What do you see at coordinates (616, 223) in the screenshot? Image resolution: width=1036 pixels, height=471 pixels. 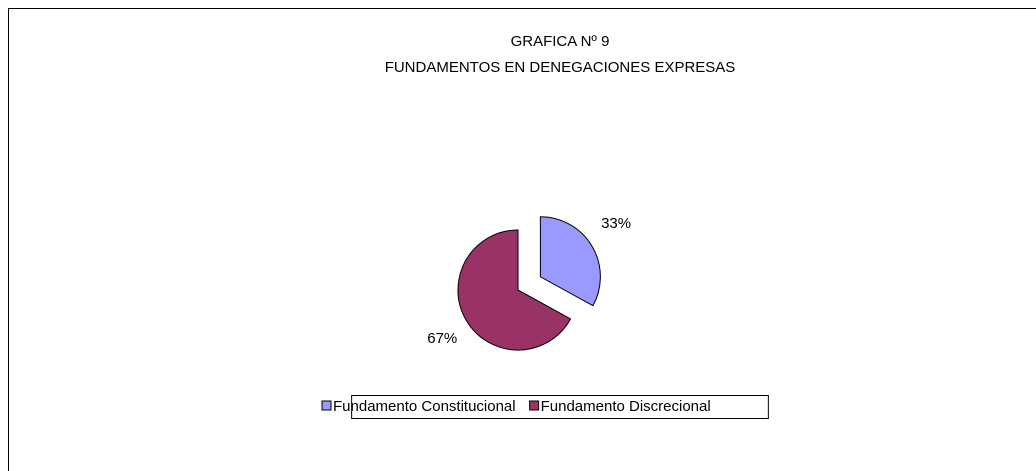 I see `data-label: 33%` at bounding box center [616, 223].